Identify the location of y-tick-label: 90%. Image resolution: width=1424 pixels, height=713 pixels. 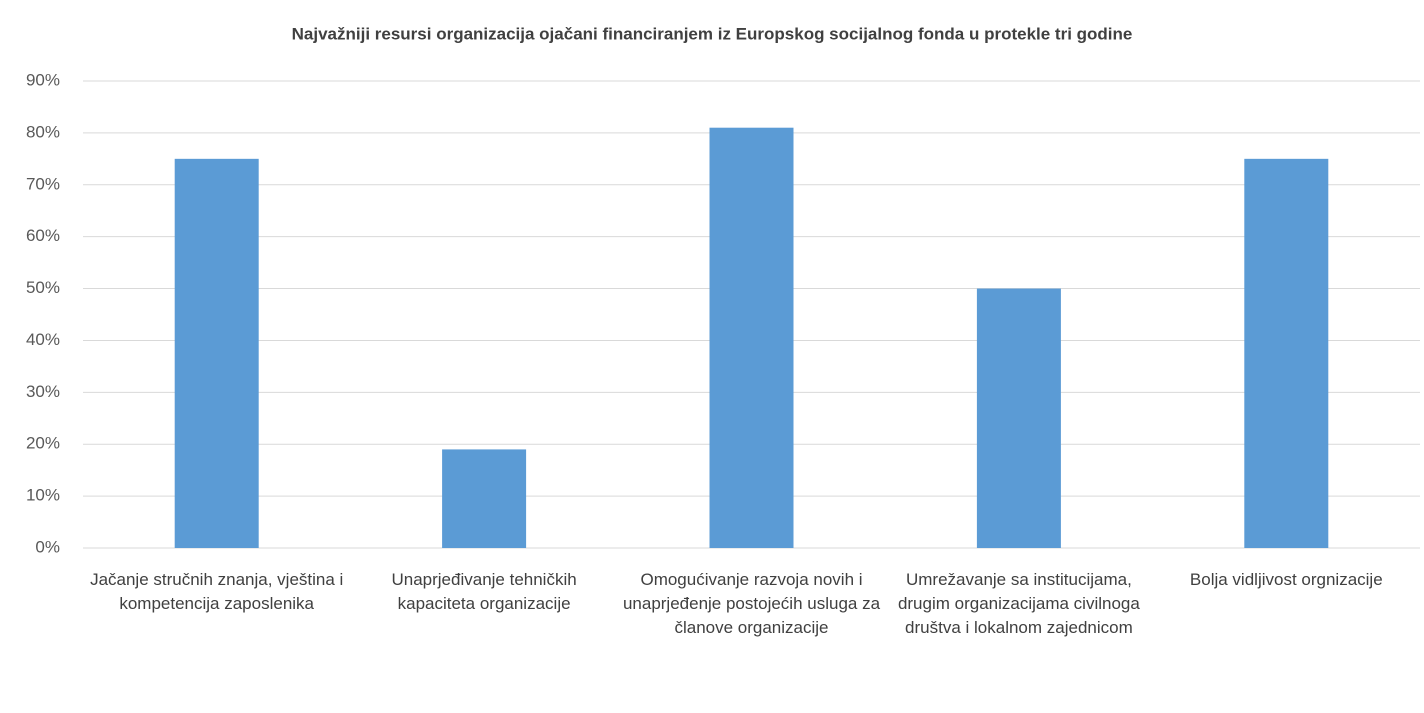
(43, 79).